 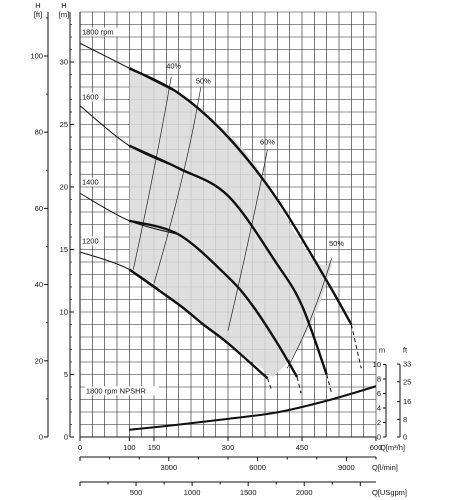 I want to click on npshr-m-tick-label: 8, so click(x=379, y=379).